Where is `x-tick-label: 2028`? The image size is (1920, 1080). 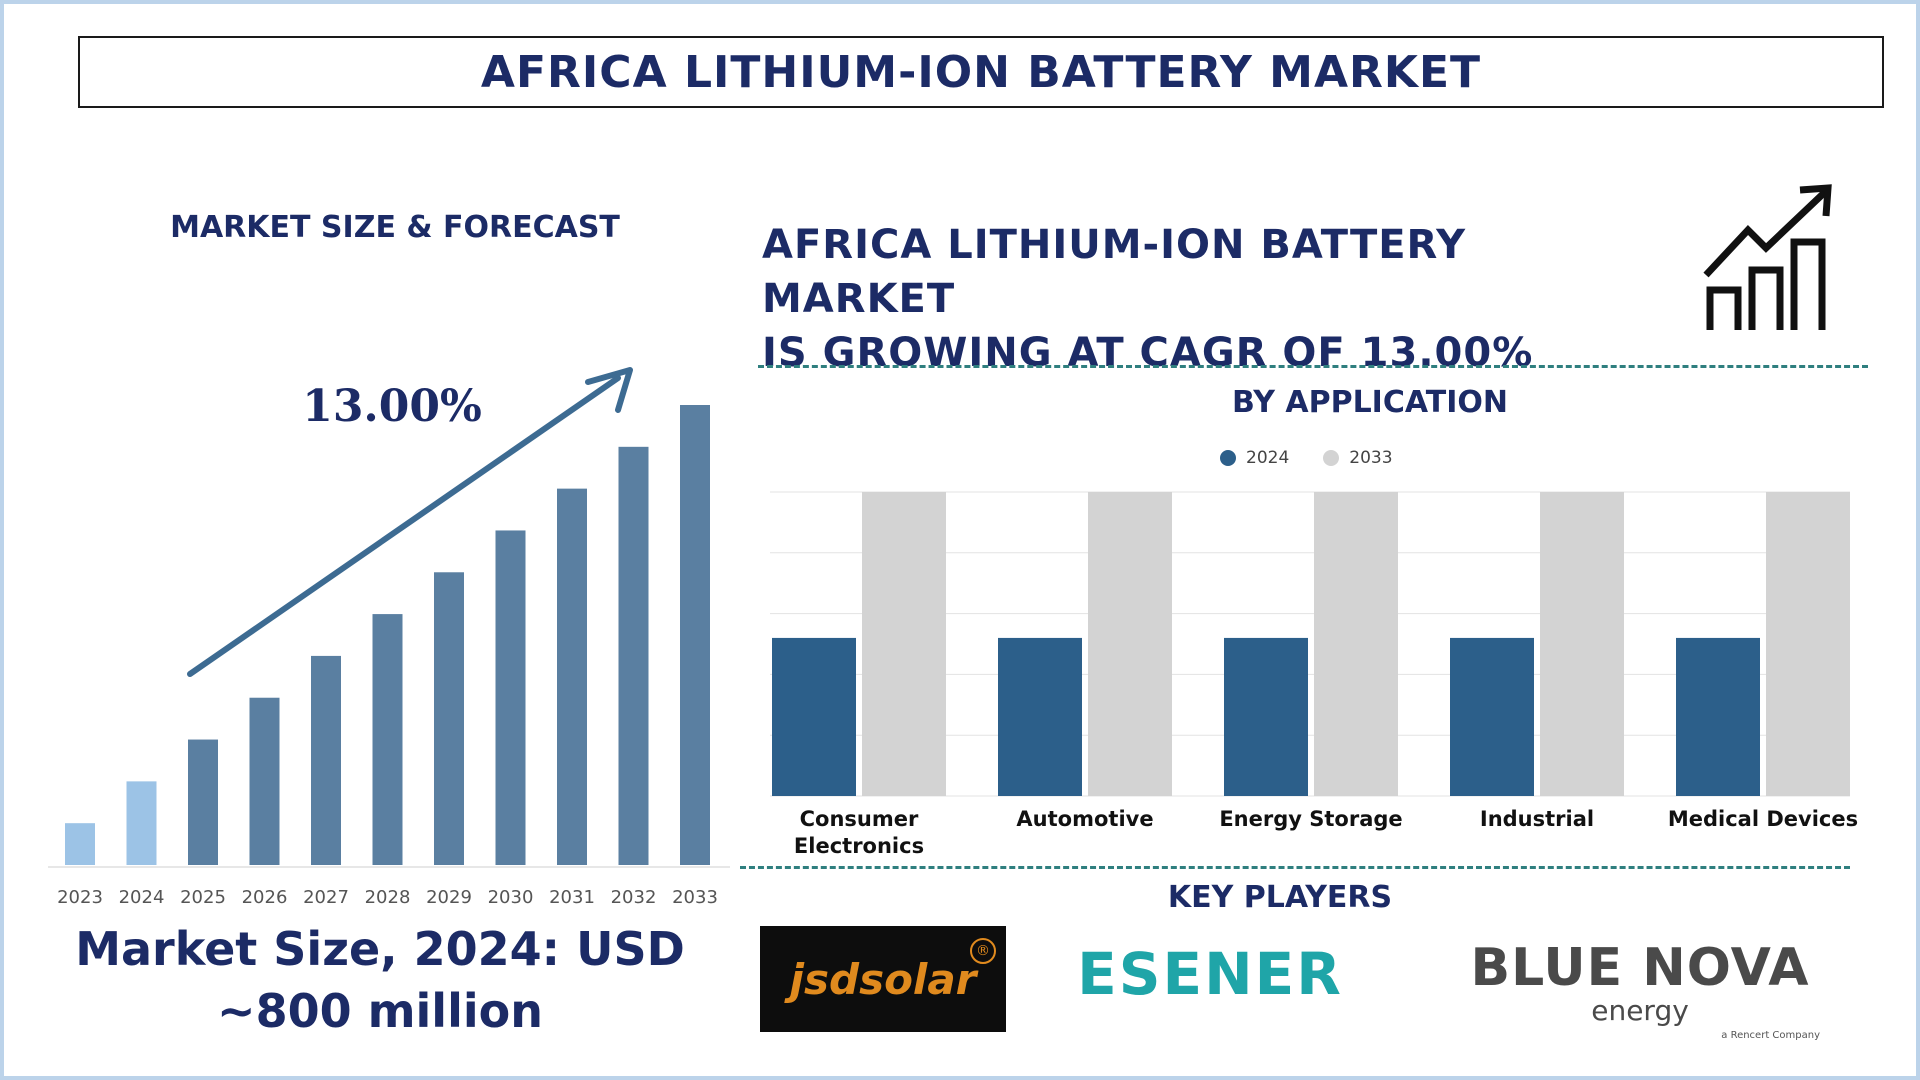 x-tick-label: 2028 is located at coordinates (388, 897).